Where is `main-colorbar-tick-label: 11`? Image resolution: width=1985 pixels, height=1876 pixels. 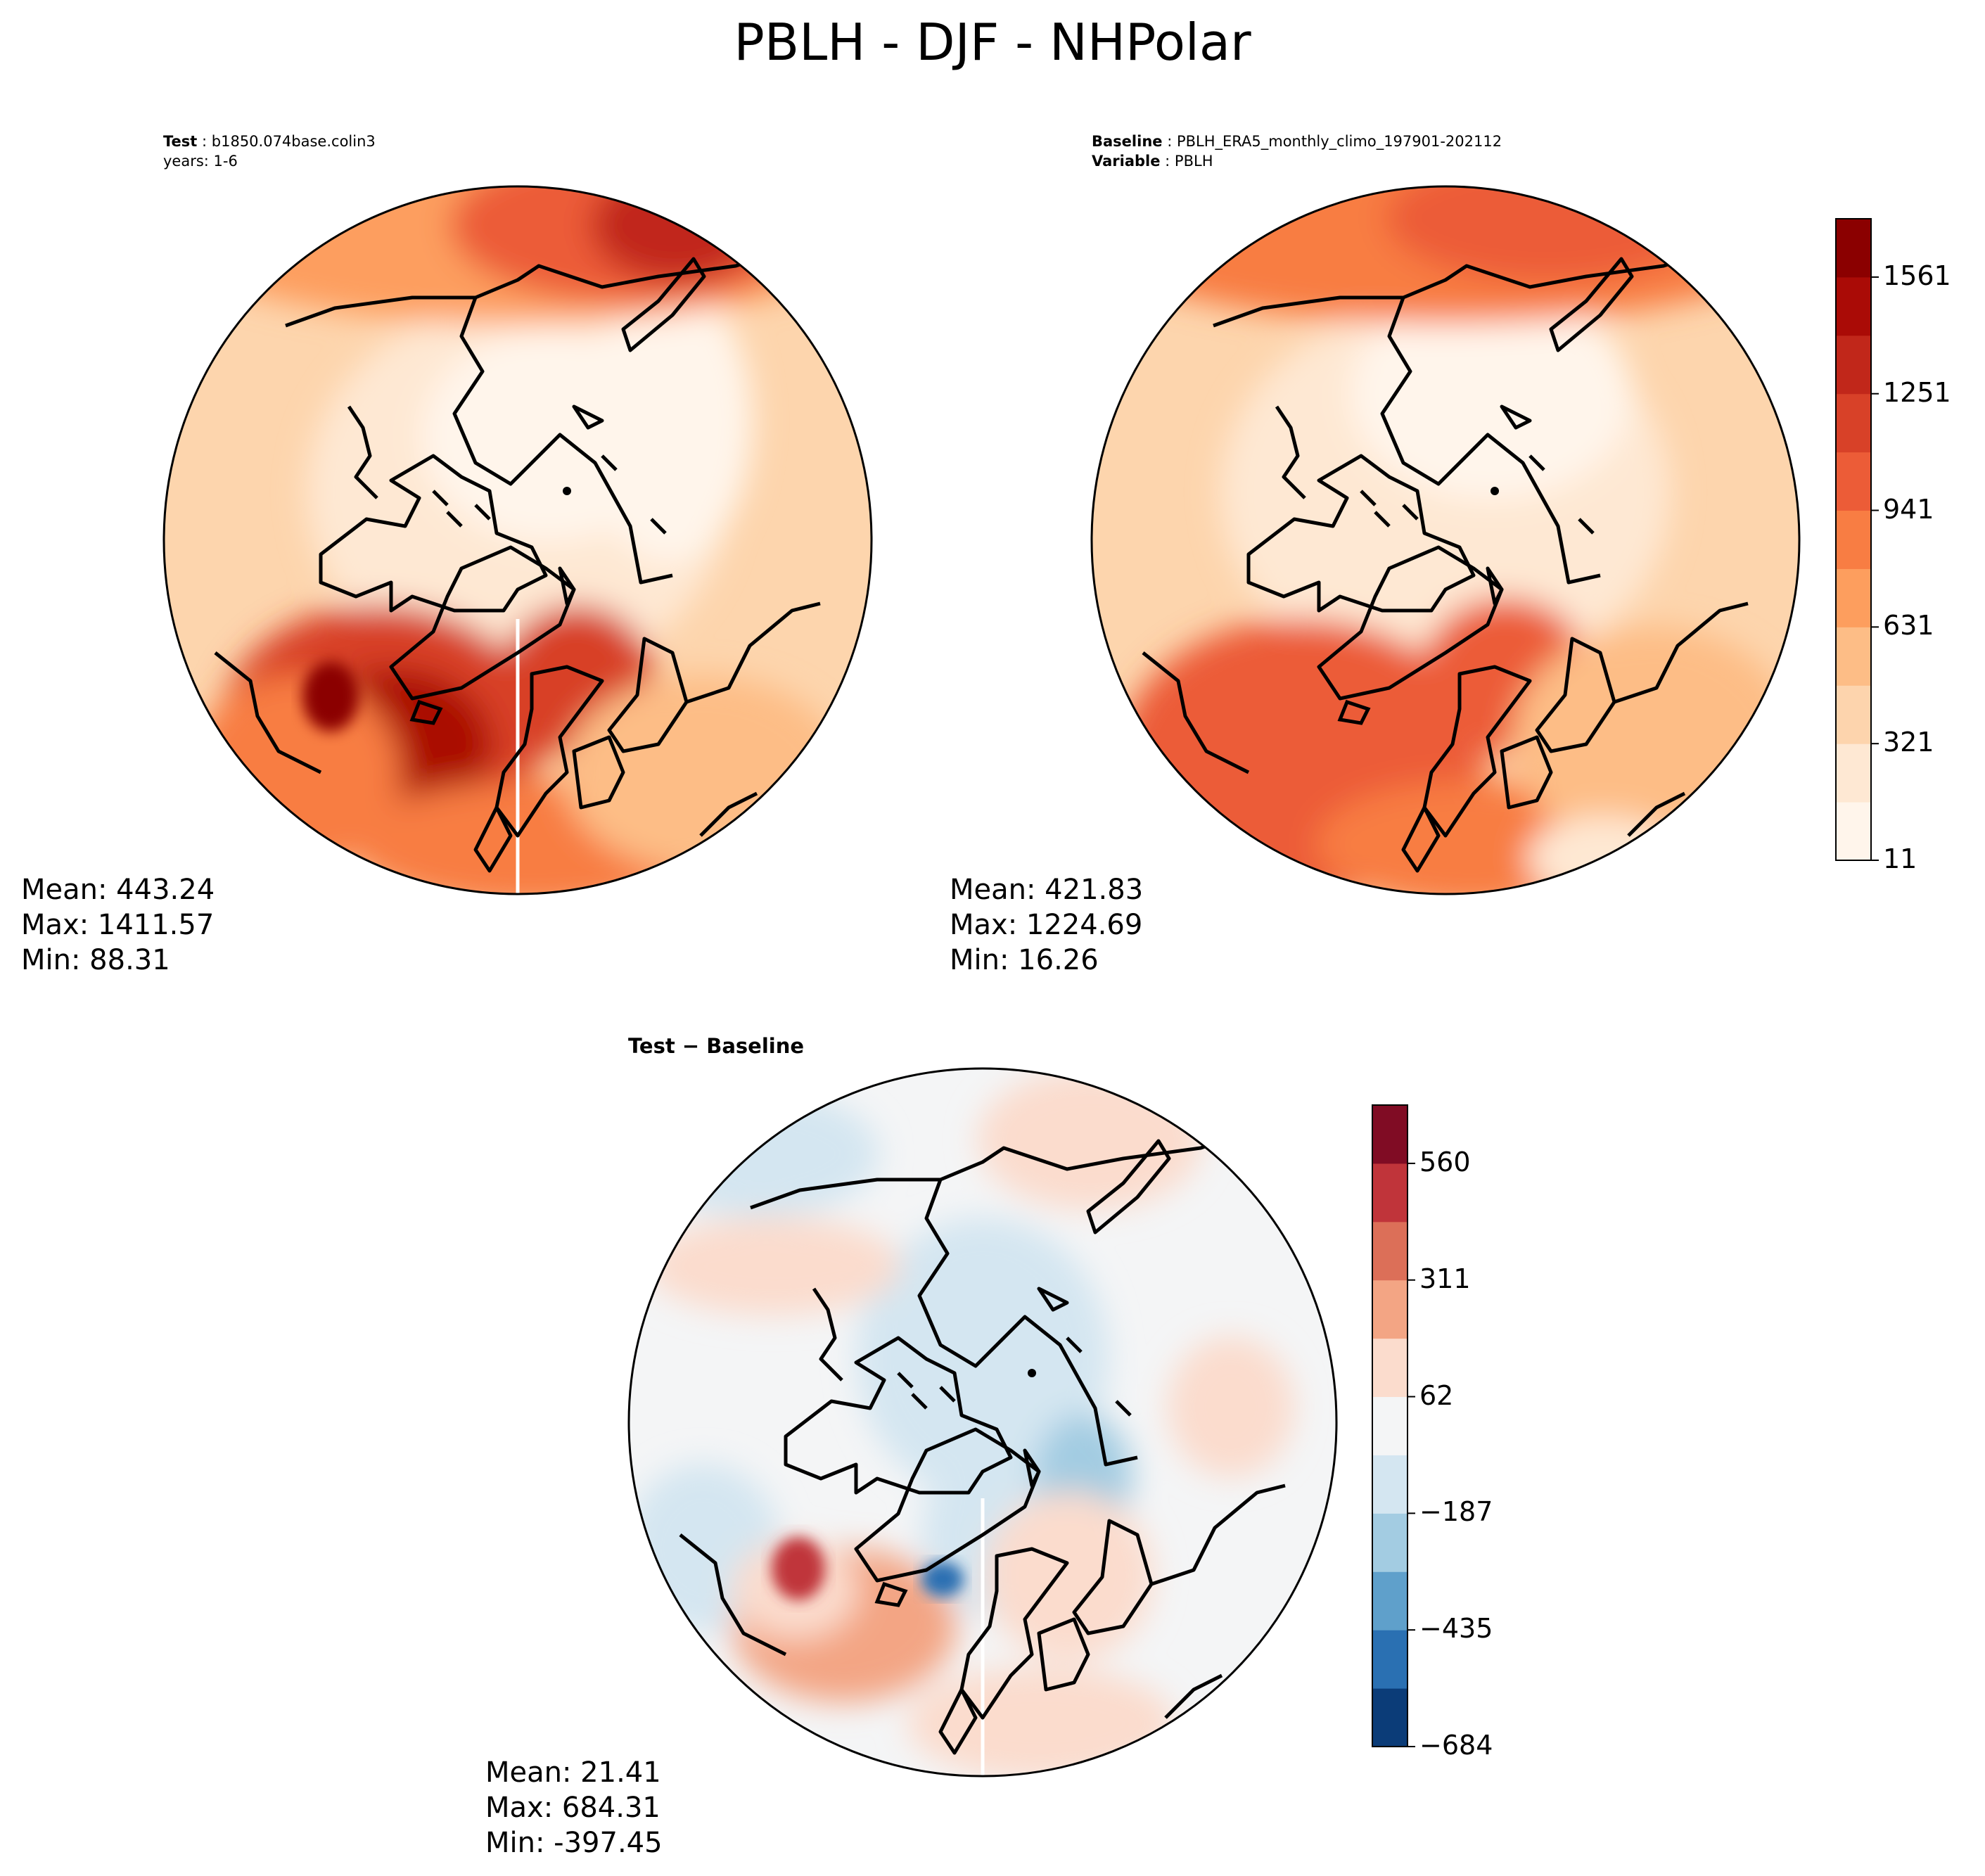
main-colorbar-tick-label: 11 is located at coordinates (1900, 858).